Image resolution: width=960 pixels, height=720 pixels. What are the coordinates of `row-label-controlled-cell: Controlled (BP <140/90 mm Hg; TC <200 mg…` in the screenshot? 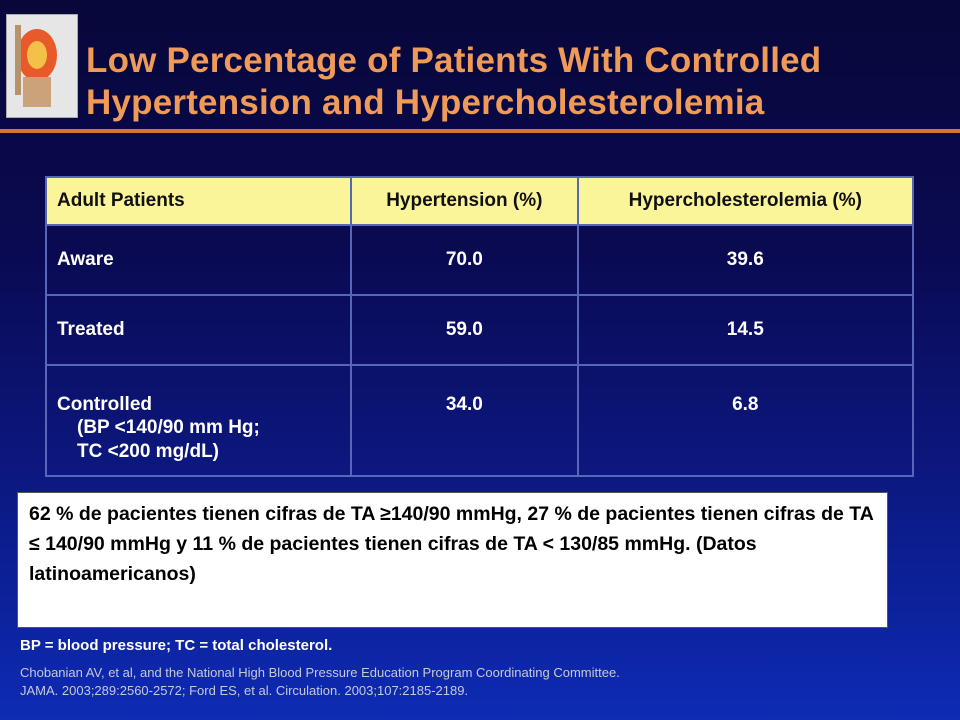 It's located at (198, 420).